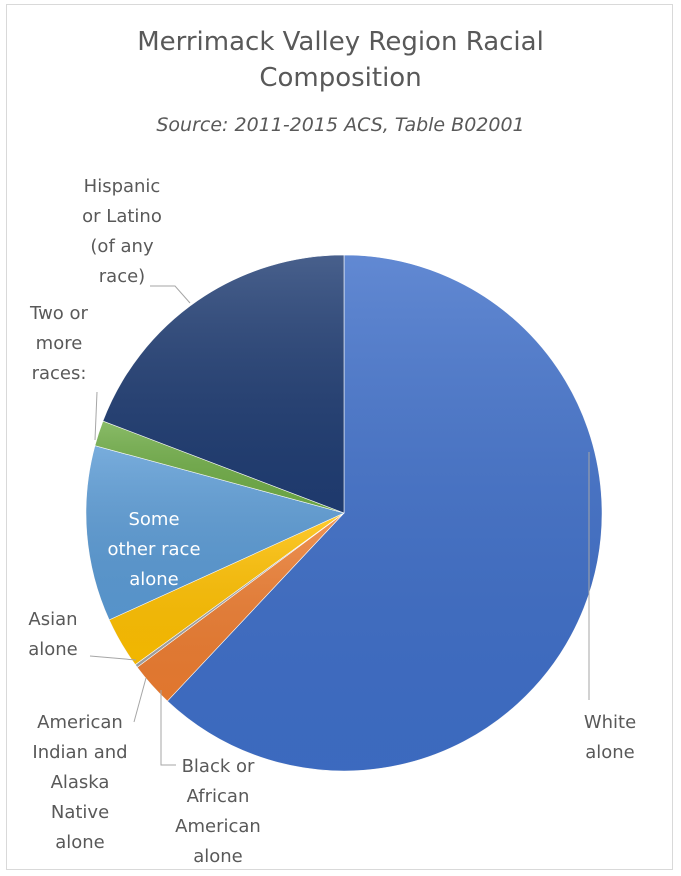 The width and height of the screenshot is (681, 876). What do you see at coordinates (96, 416) in the screenshot?
I see `leader-line-two-or-more-races` at bounding box center [96, 416].